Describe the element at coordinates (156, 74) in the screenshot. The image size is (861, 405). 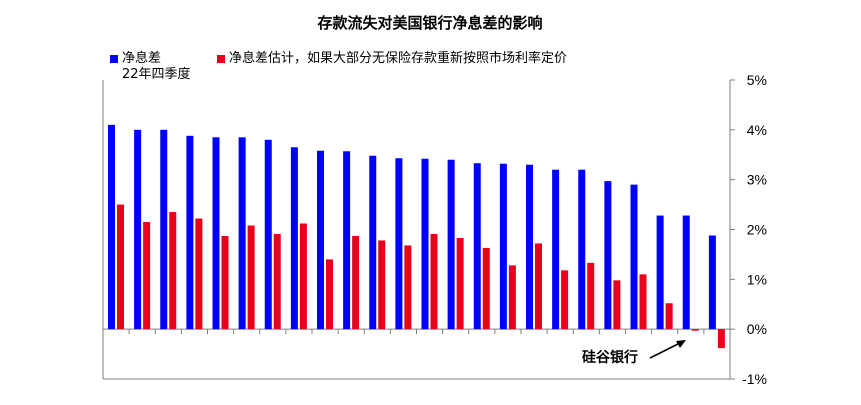
I see `legend-label-margin-q4-line2: 22年四季度` at that location.